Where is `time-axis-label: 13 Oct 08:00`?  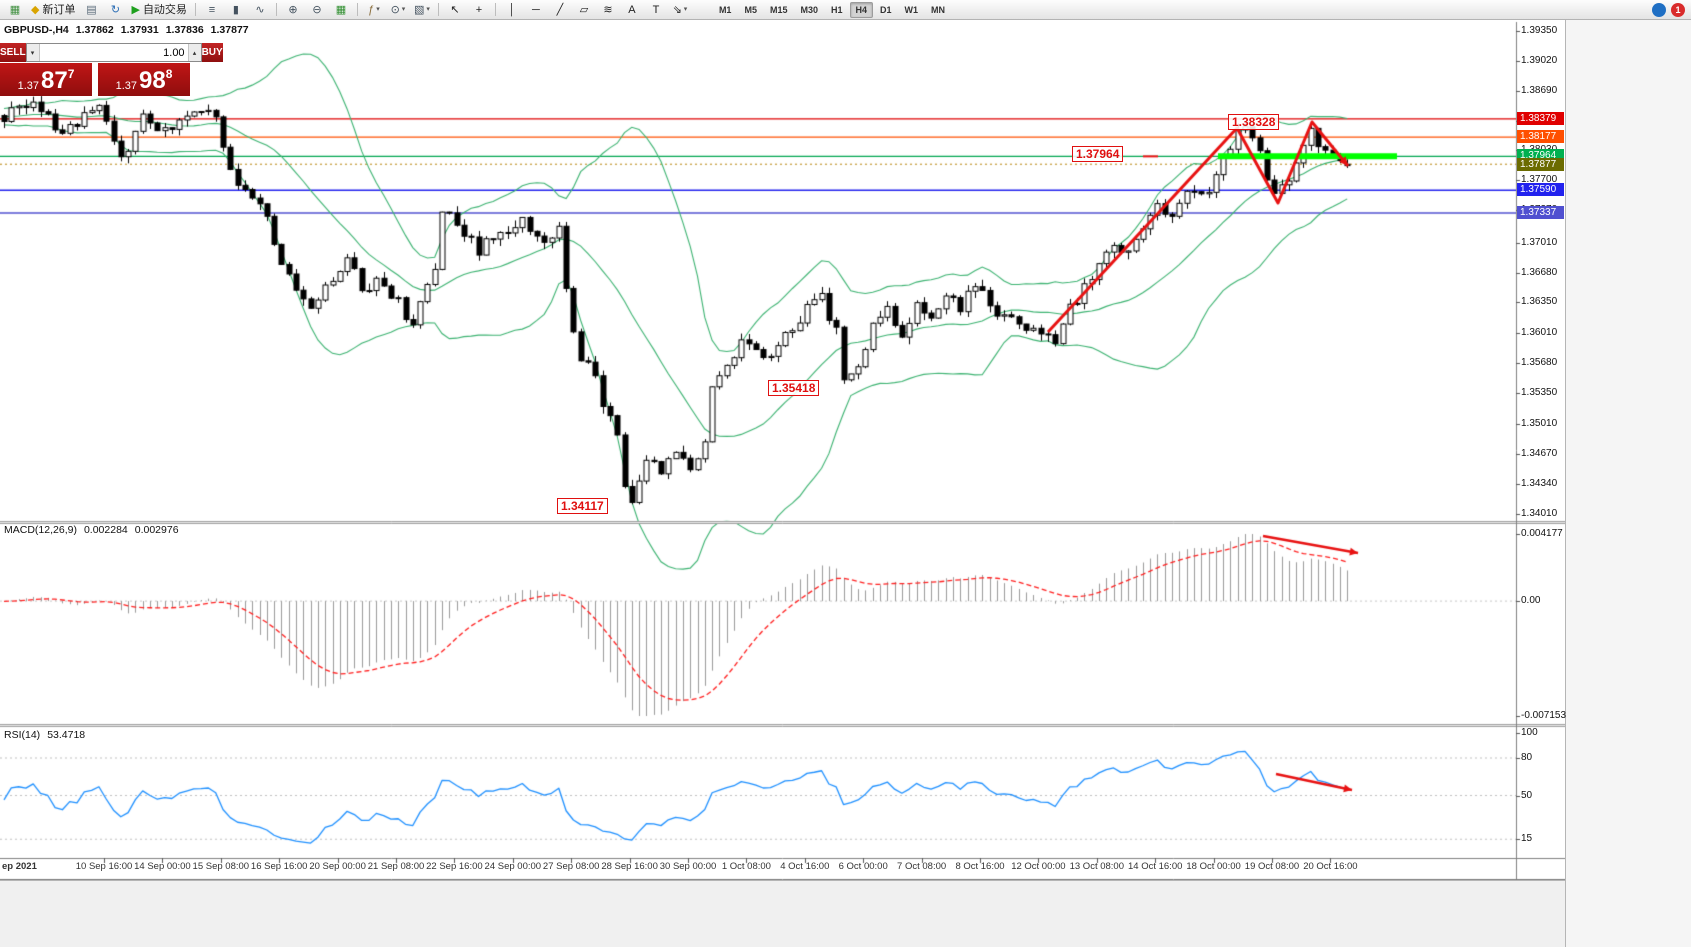 time-axis-label: 13 Oct 08:00 is located at coordinates (1096, 866).